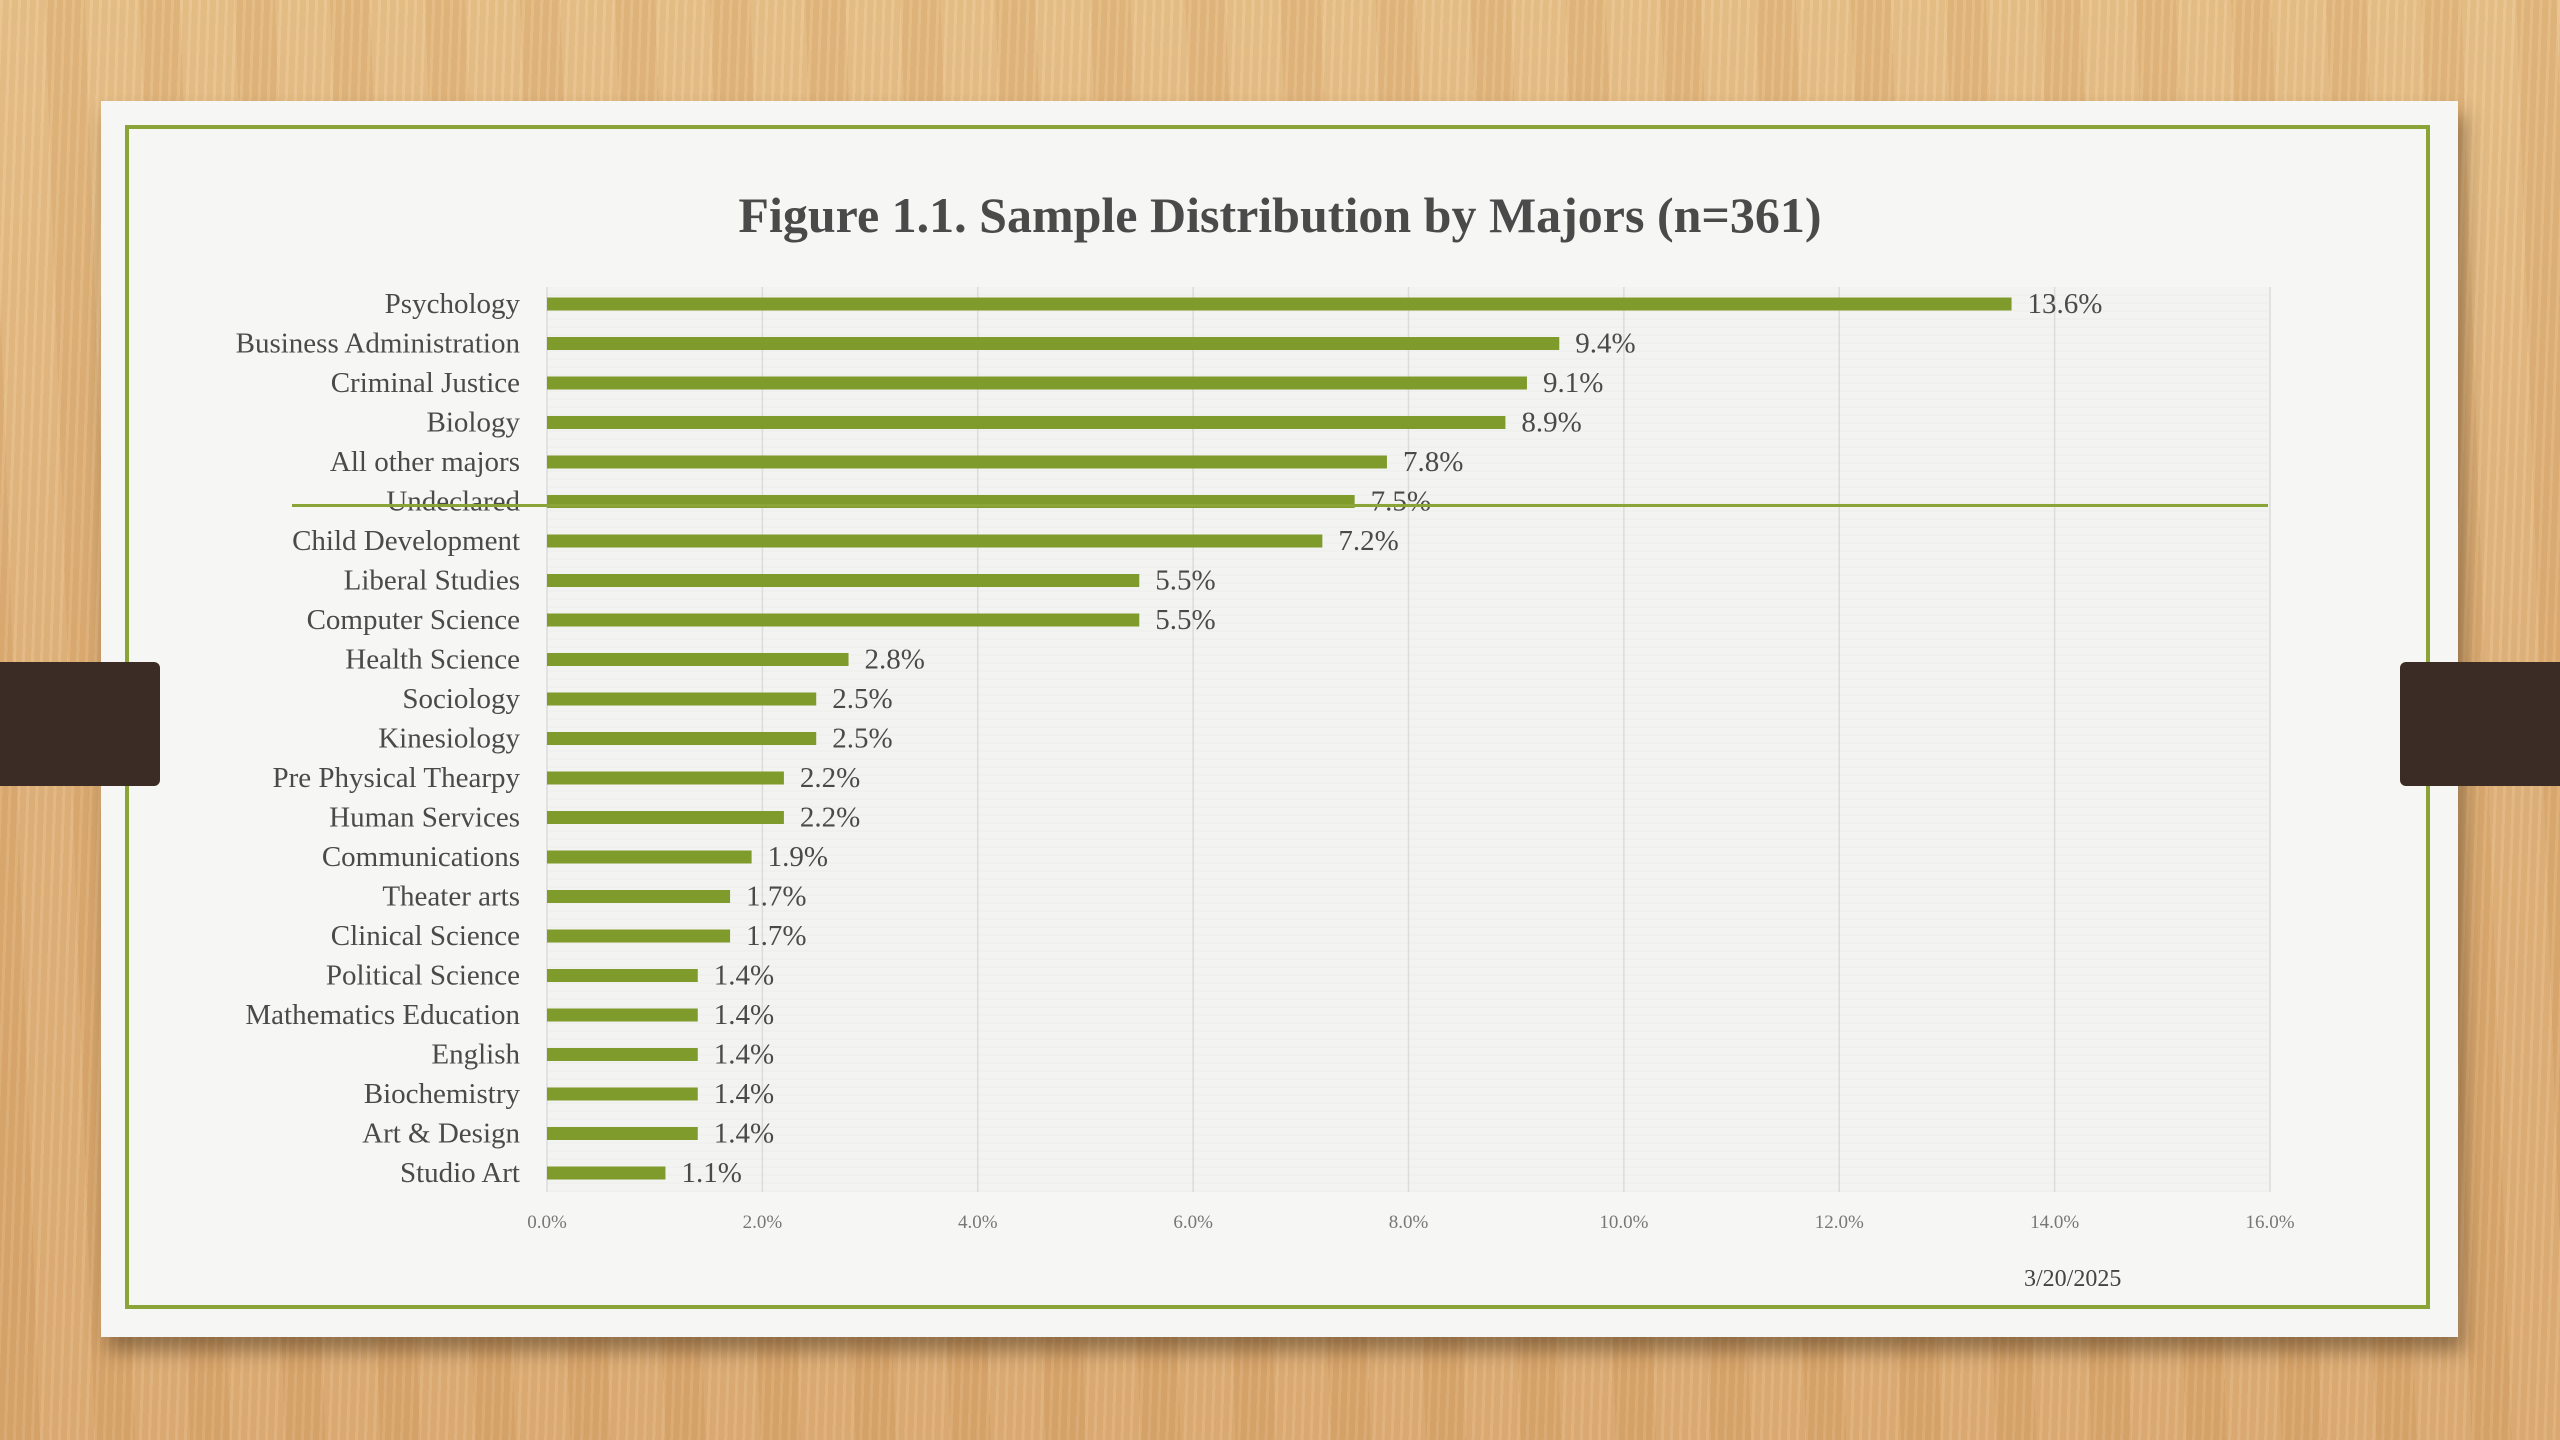  I want to click on category-label: Computer Science, so click(413, 620).